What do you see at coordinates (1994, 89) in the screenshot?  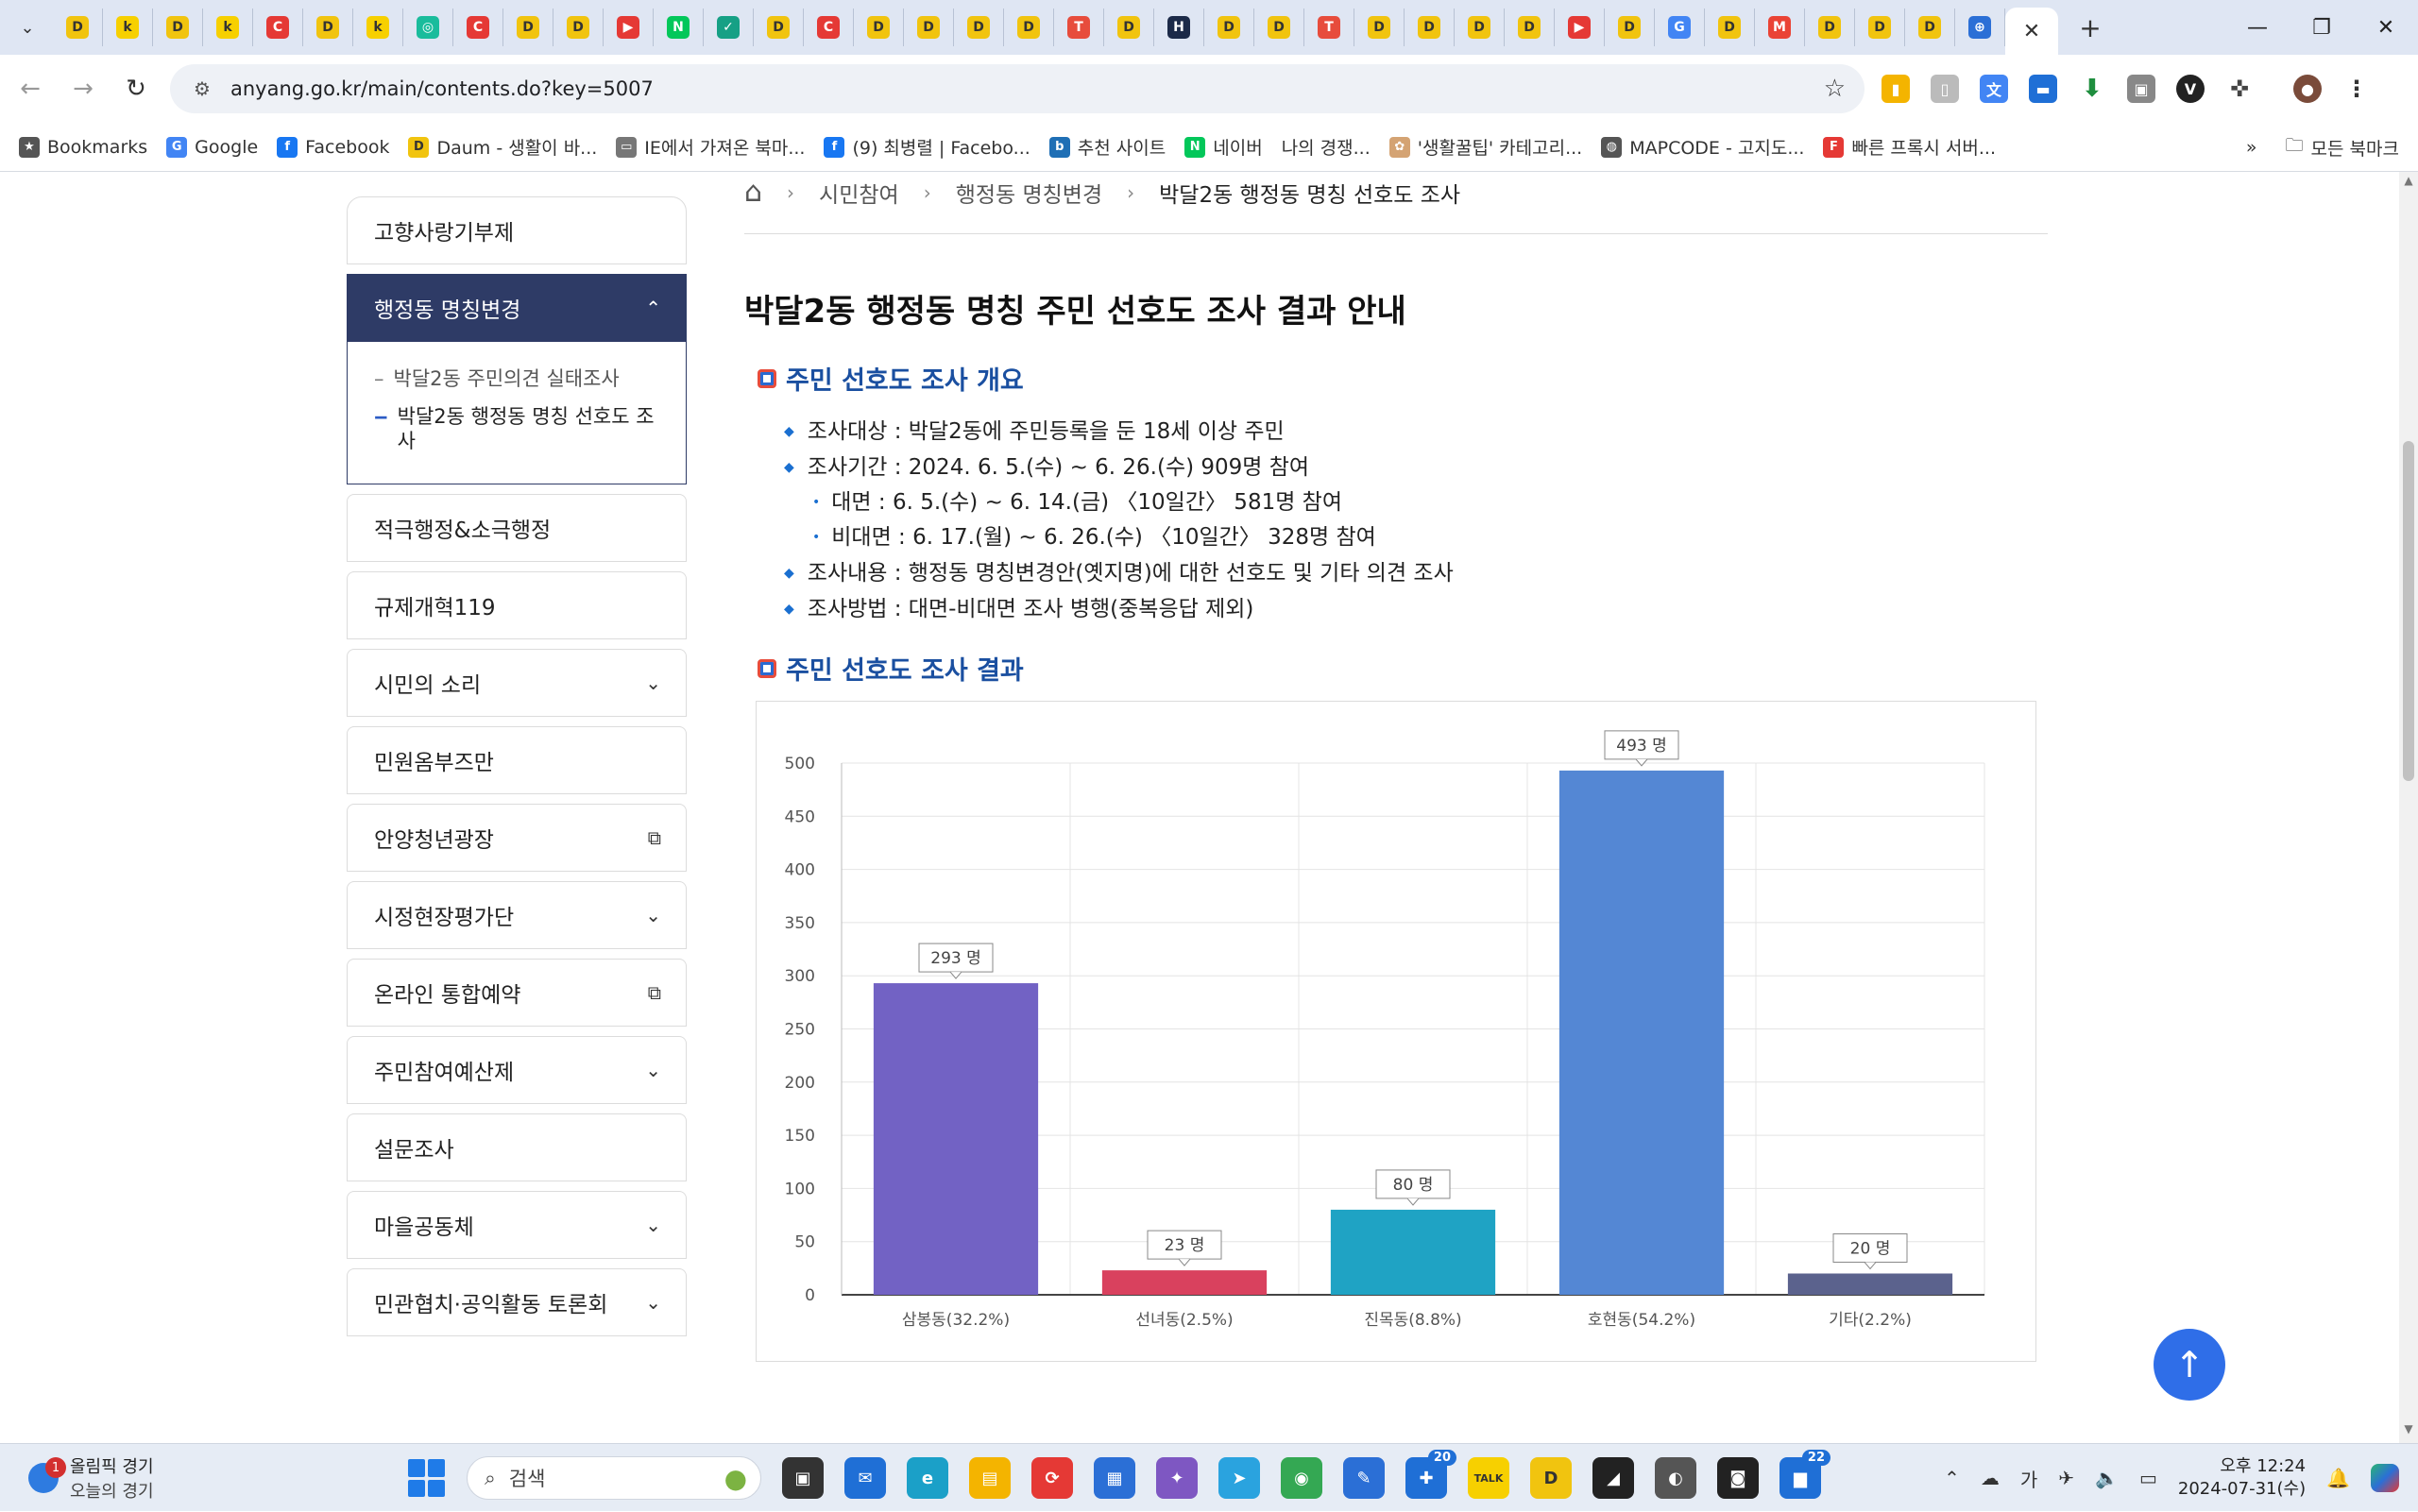 I see `extension-translate-icon: 文` at bounding box center [1994, 89].